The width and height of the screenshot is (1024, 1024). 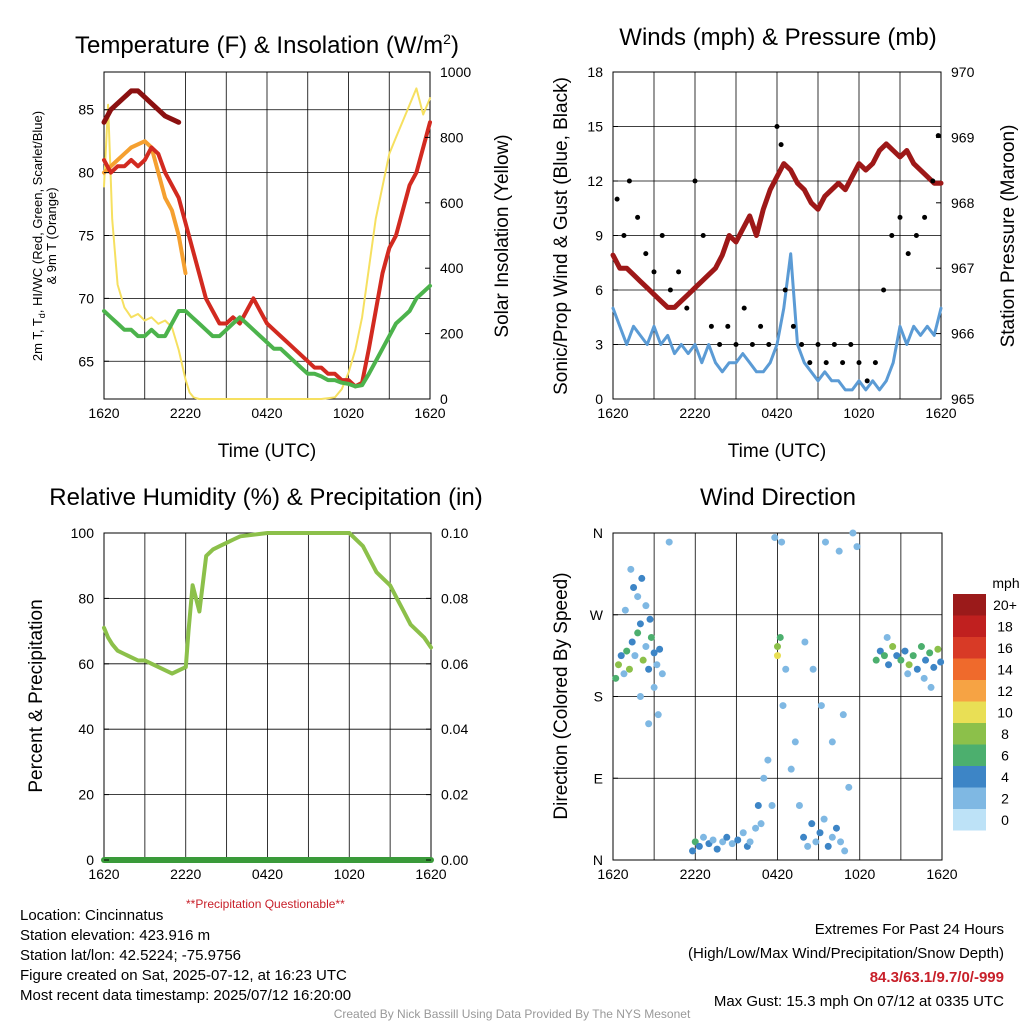 I want to click on panel-title-temperature: Temperature (F) & Insolation (W/m2), so click(x=267, y=45).